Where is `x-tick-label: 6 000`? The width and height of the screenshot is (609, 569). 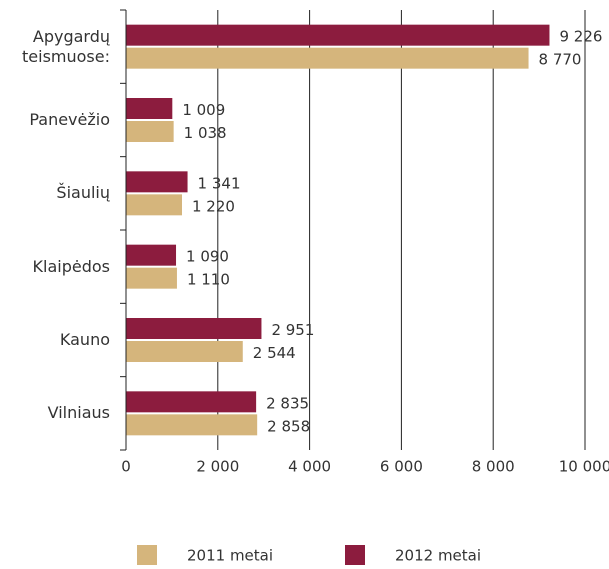
x-tick-label: 6 000 is located at coordinates (401, 467).